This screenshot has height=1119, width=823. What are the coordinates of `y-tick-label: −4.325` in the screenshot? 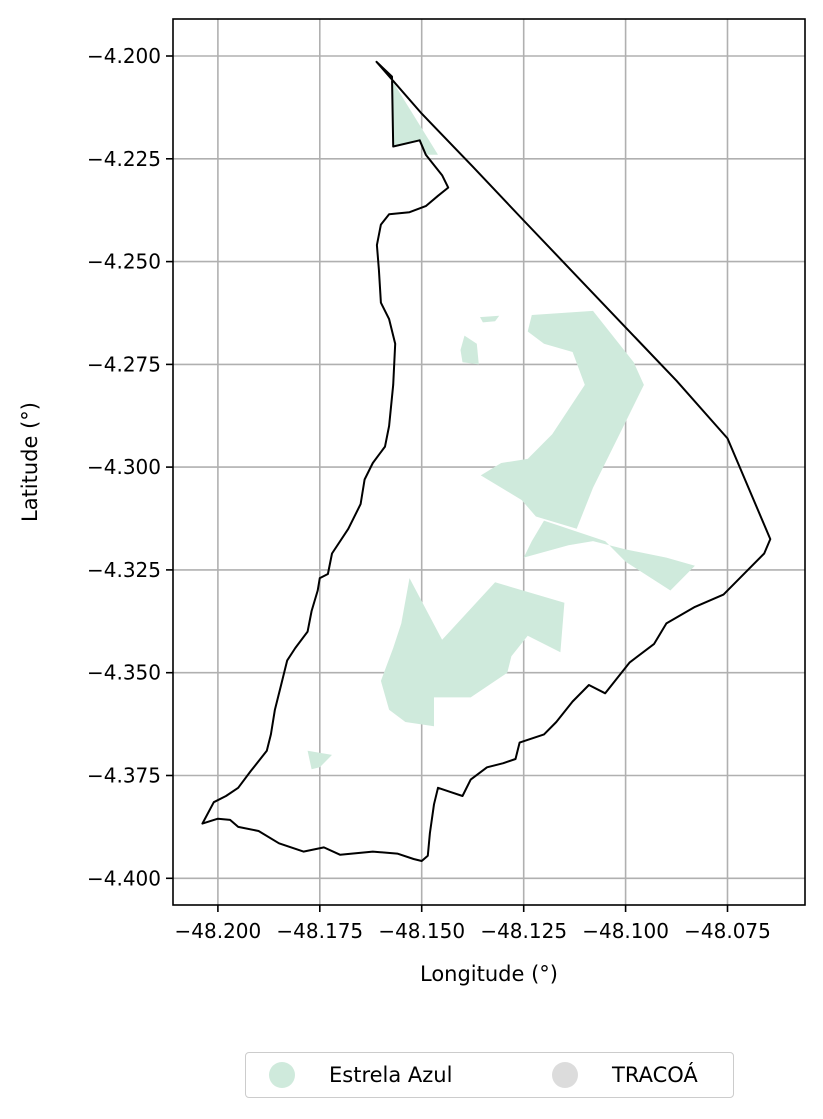 It's located at (124, 570).